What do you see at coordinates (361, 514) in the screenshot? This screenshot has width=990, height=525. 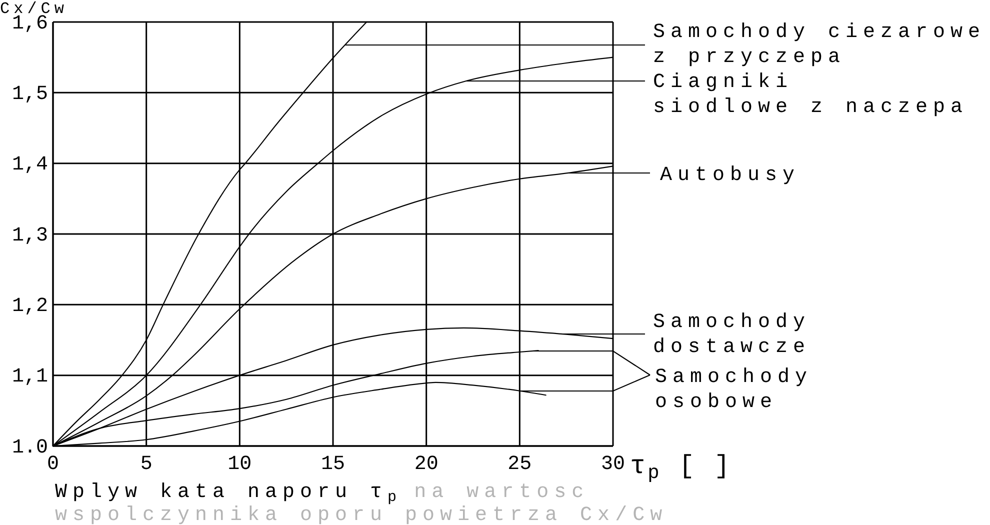 I see `text: wspolczynnika oporu powietrza Cx/Cw` at bounding box center [361, 514].